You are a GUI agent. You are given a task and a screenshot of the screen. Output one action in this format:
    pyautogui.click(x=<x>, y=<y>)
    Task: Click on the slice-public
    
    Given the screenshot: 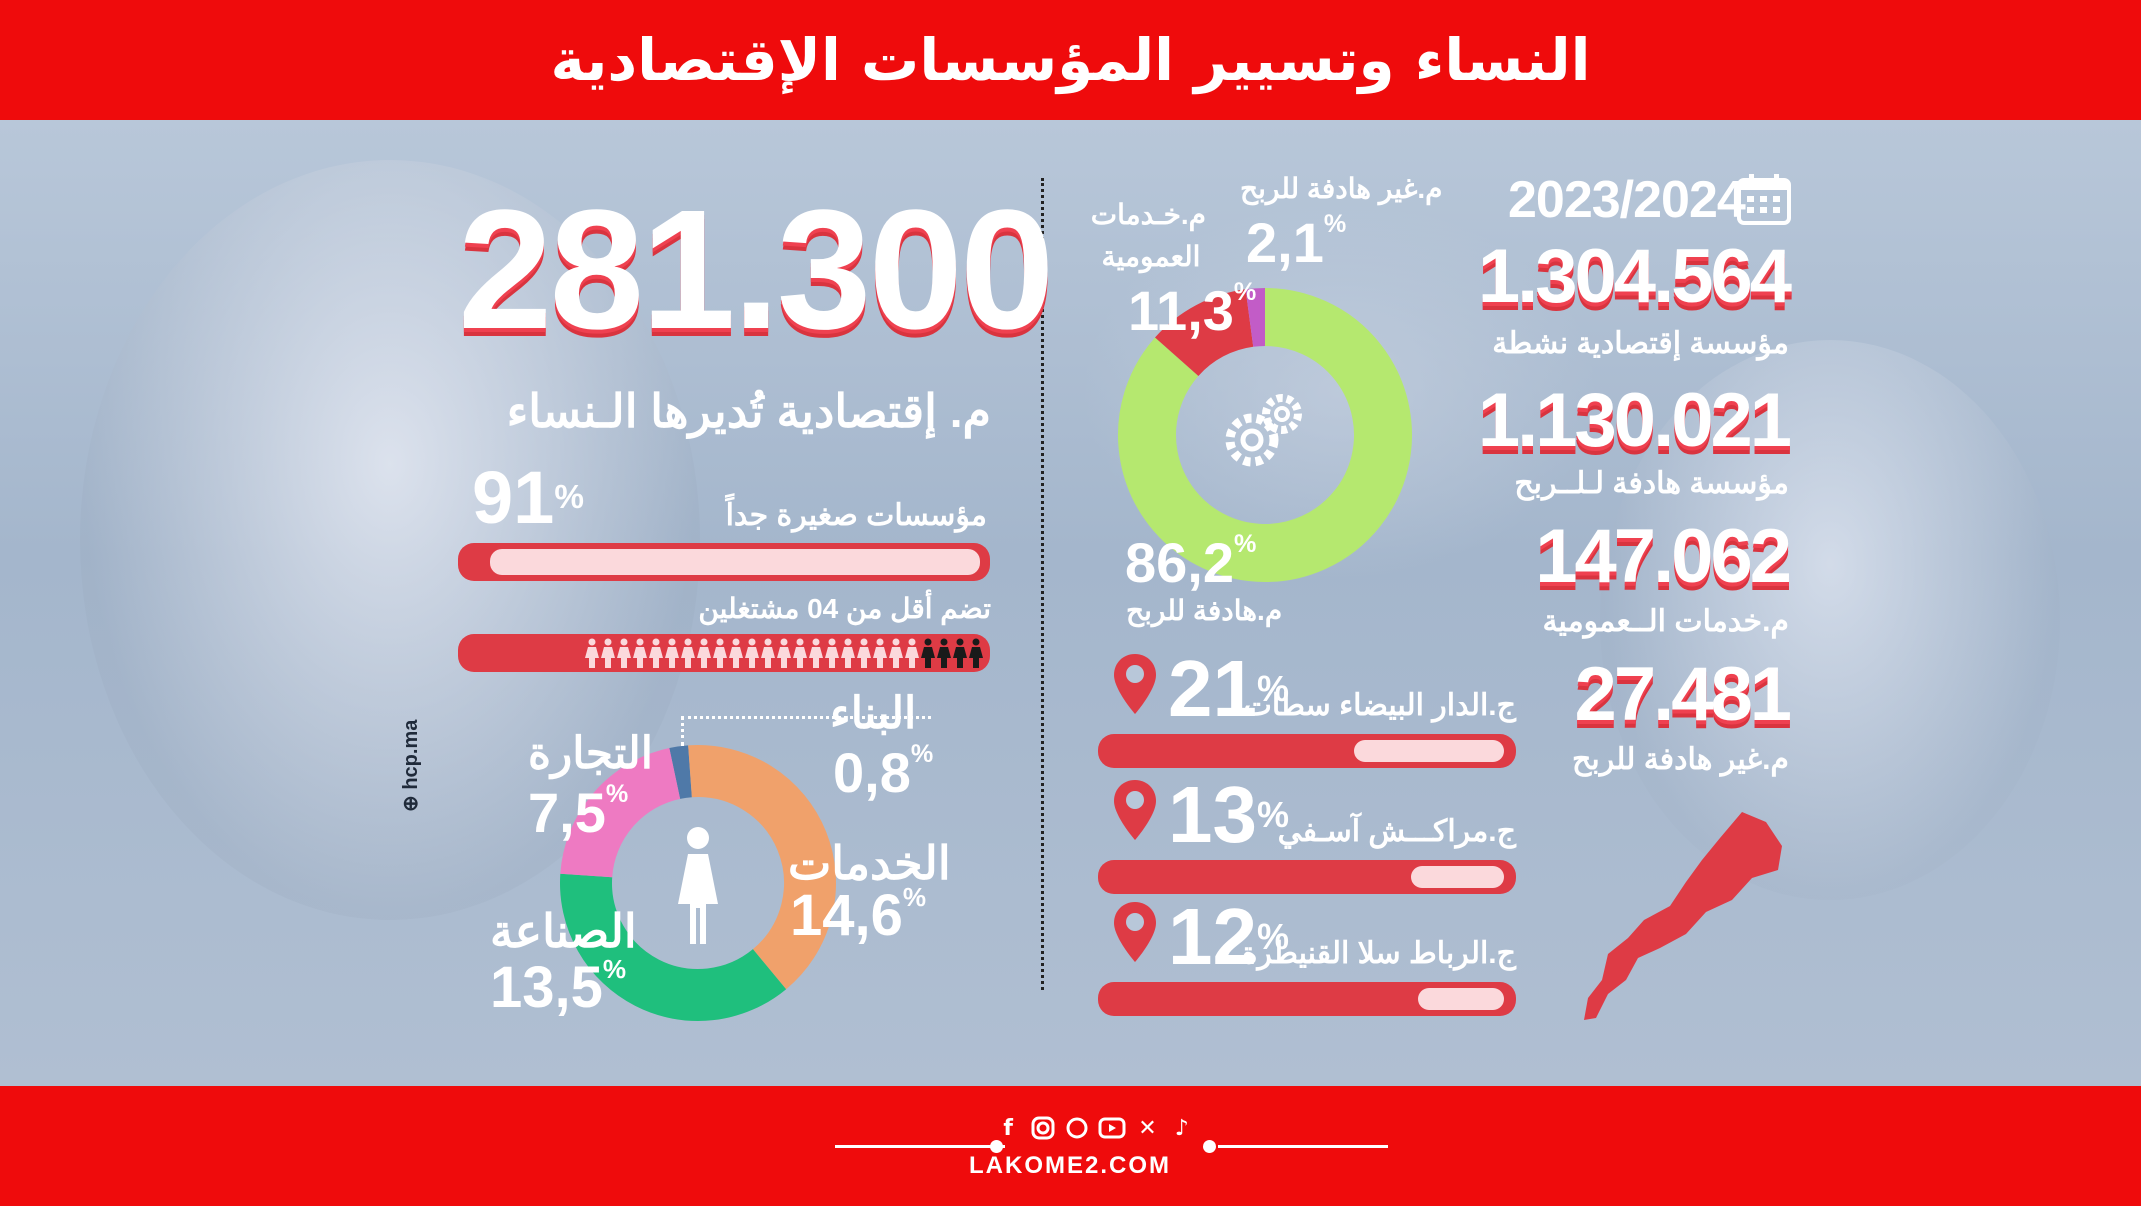 What is the action you would take?
    pyautogui.click(x=1205, y=333)
    